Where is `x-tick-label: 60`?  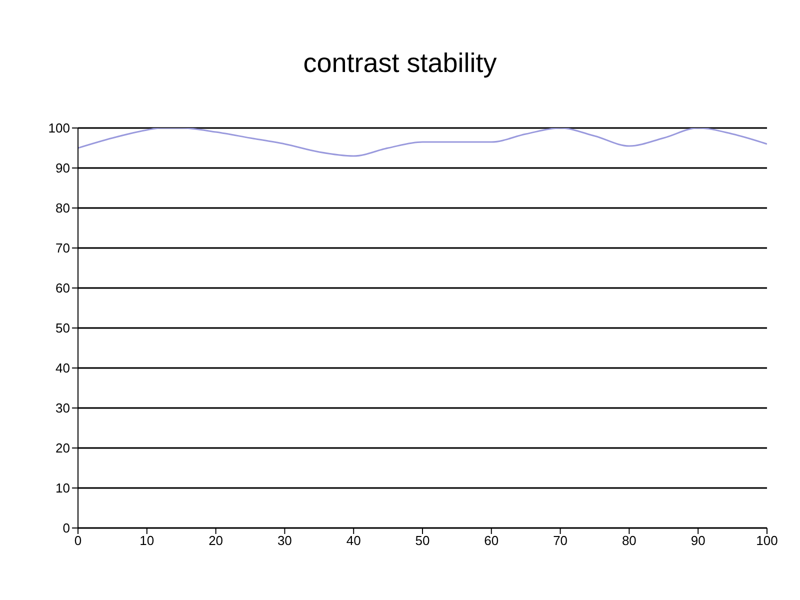 x-tick-label: 60 is located at coordinates (491, 540).